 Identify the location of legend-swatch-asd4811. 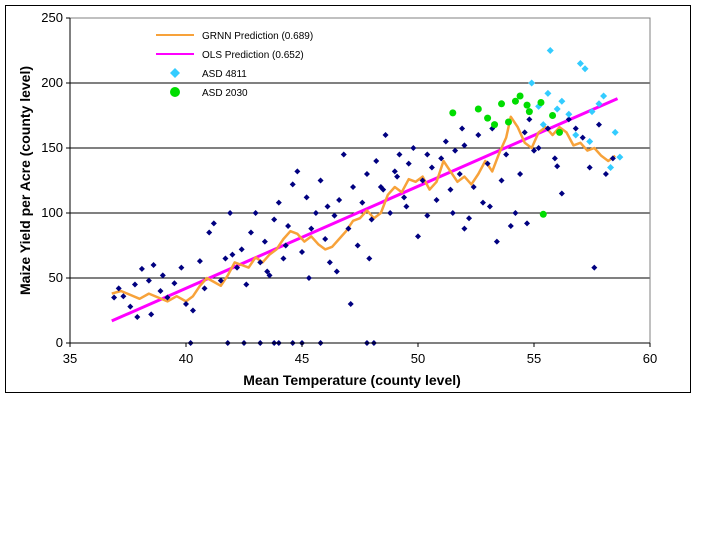
(175, 73).